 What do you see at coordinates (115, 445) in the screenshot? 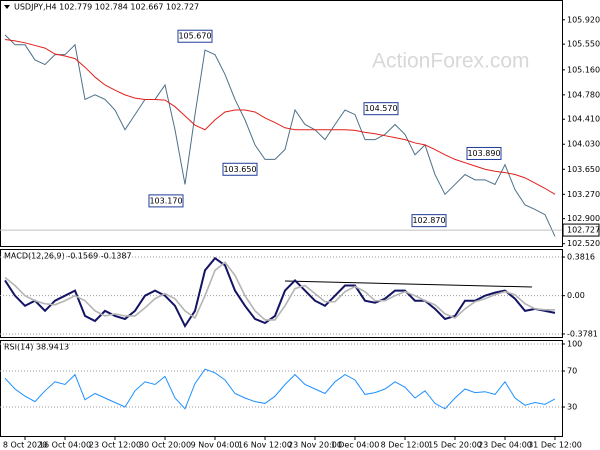
I see `x-tick-label: 23 Oct 12:00` at bounding box center [115, 445].